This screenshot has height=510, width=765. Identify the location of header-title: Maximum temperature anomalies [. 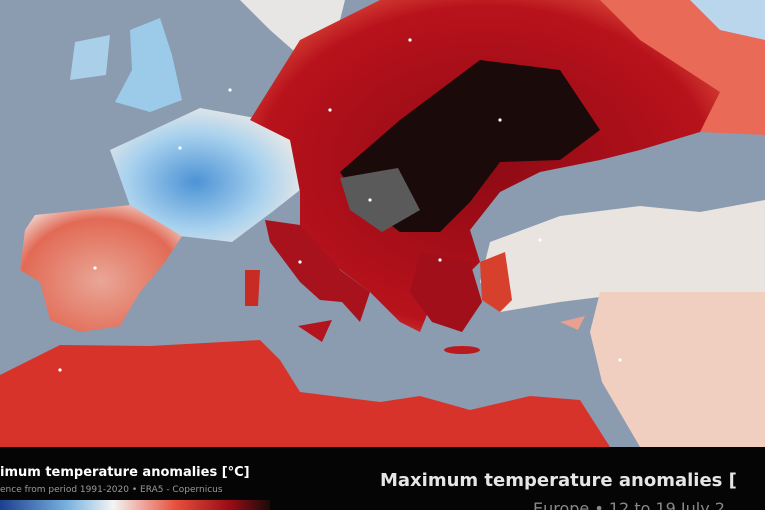
(558, 480).